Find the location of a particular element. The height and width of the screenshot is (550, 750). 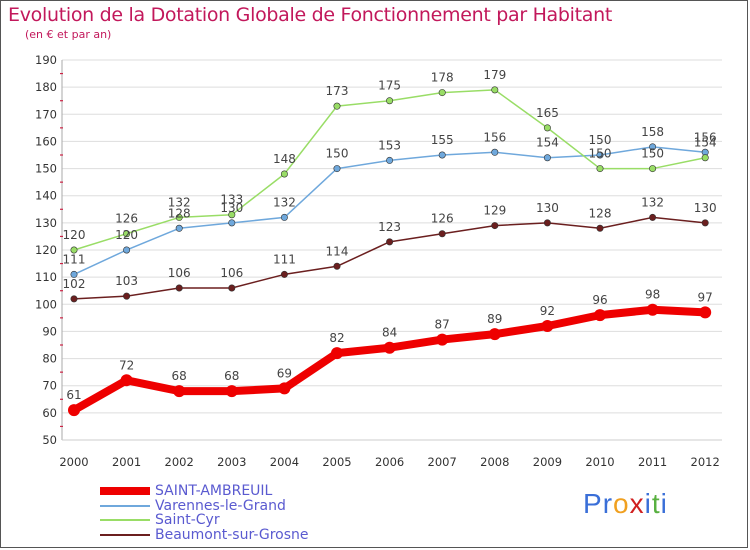

x-tick-label: 2000 is located at coordinates (73, 462).